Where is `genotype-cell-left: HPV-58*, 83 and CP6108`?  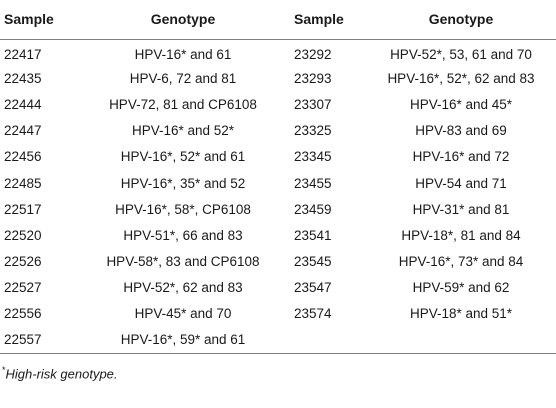 genotype-cell-left: HPV-58*, 83 and CP6108 is located at coordinates (183, 262).